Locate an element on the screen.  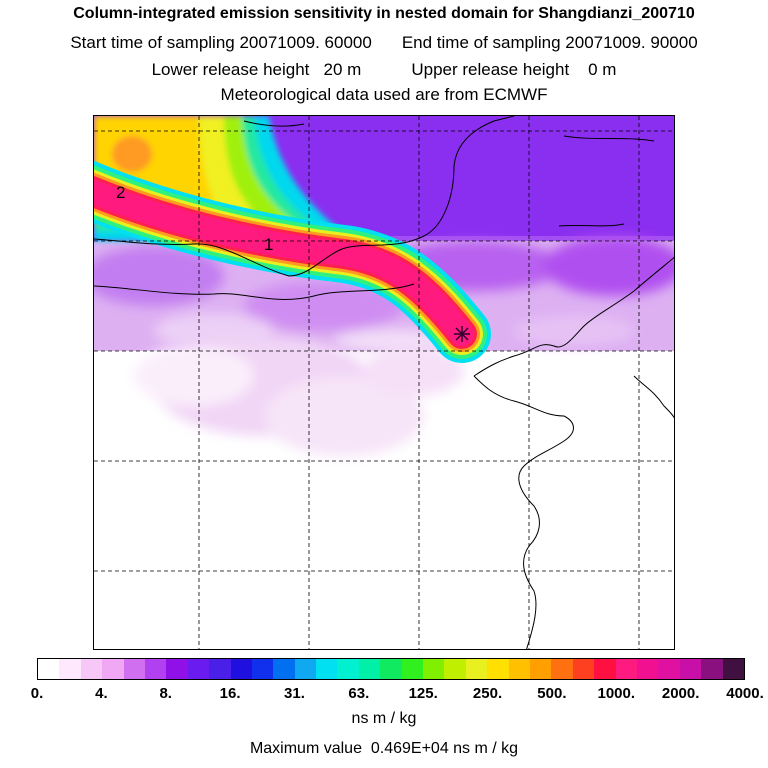
max-value: 0.469E+04 ns m / kg is located at coordinates (444, 748).